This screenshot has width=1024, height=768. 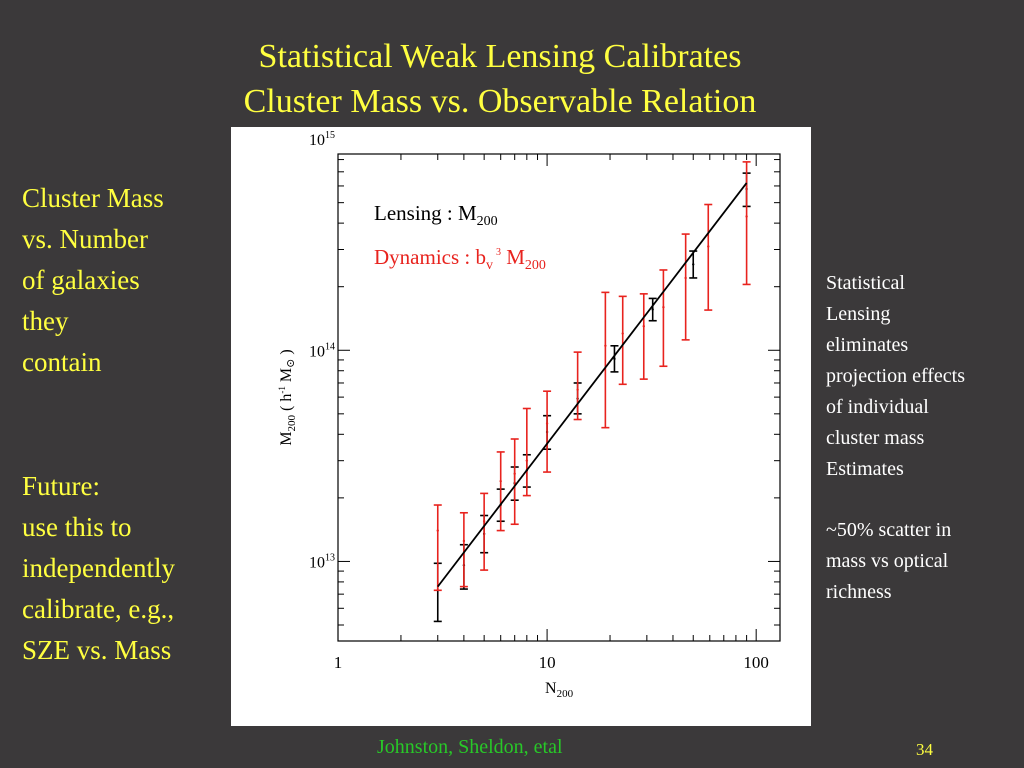 What do you see at coordinates (547, 662) in the screenshot?
I see `x-tick-label: 10` at bounding box center [547, 662].